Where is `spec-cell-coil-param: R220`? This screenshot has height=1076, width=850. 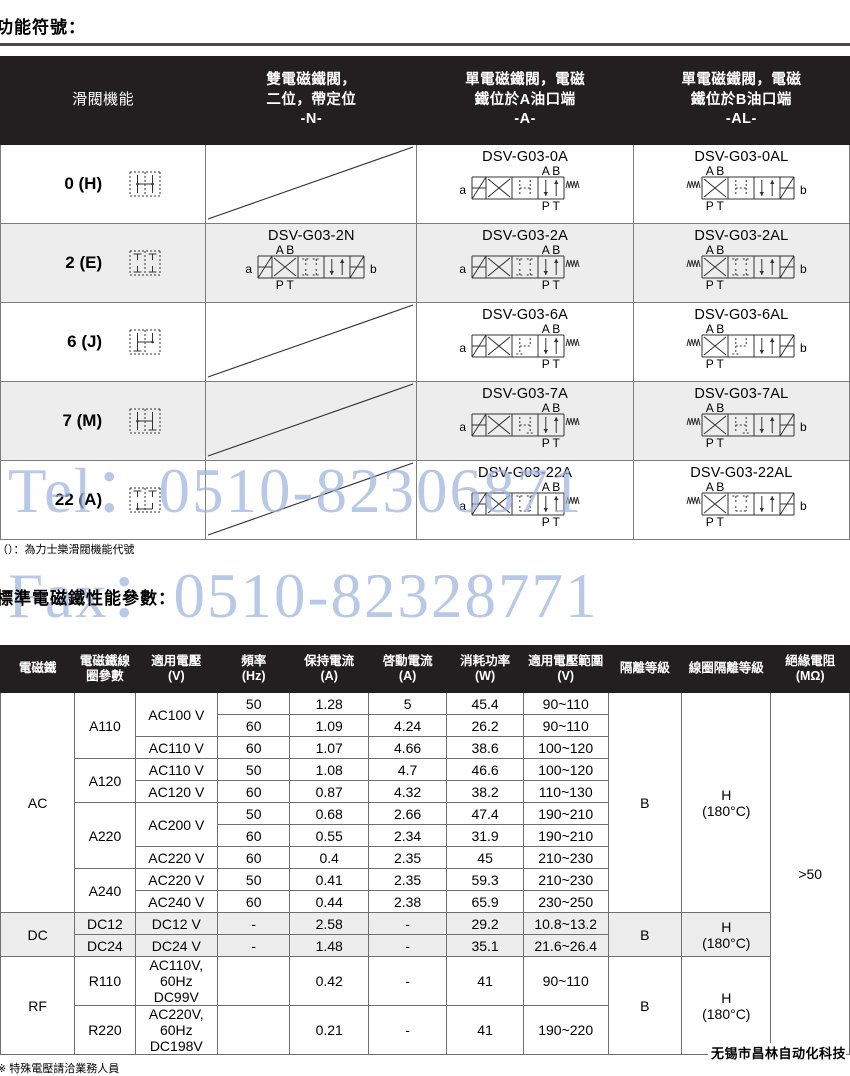
spec-cell-coil-param: R220 is located at coordinates (105, 1030).